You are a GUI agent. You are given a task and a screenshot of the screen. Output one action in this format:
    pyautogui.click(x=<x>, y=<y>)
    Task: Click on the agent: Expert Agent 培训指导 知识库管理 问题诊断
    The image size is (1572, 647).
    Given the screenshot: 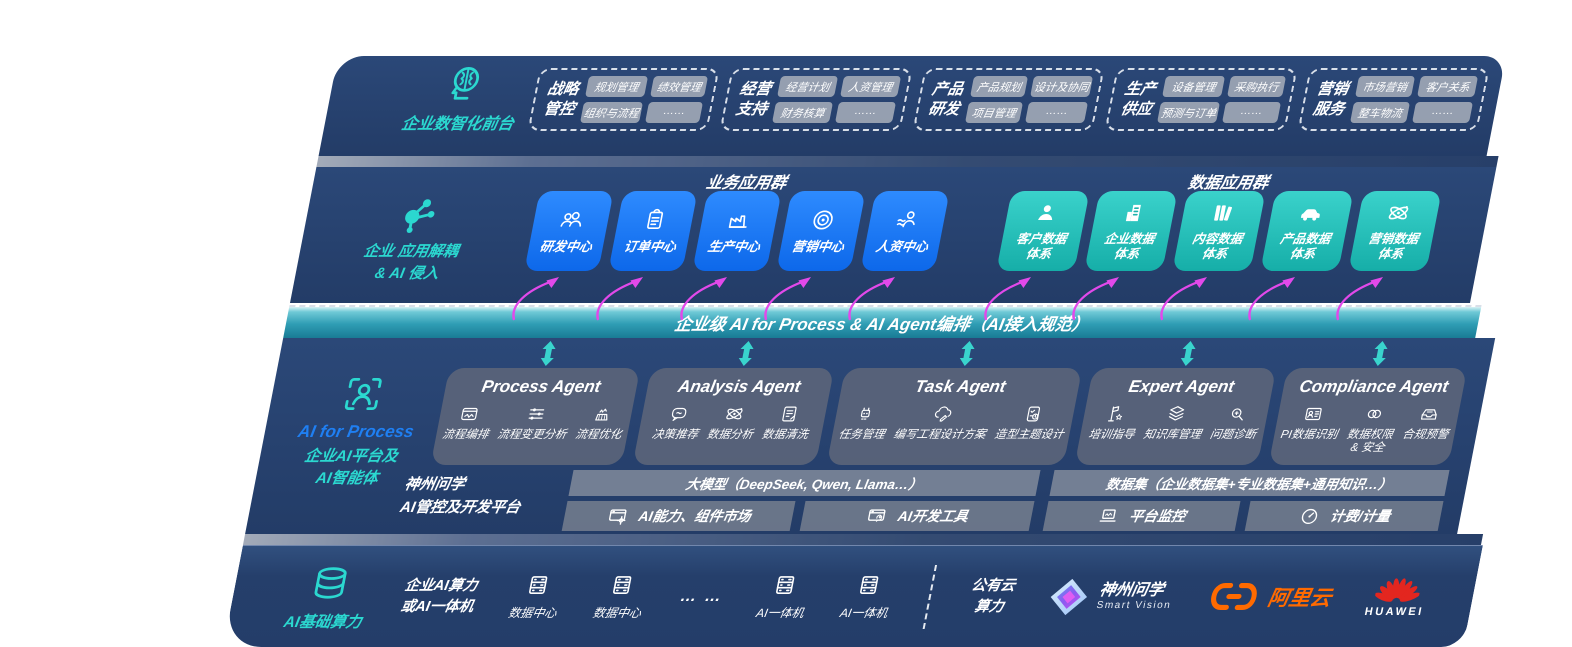 What is the action you would take?
    pyautogui.click(x=1175, y=403)
    